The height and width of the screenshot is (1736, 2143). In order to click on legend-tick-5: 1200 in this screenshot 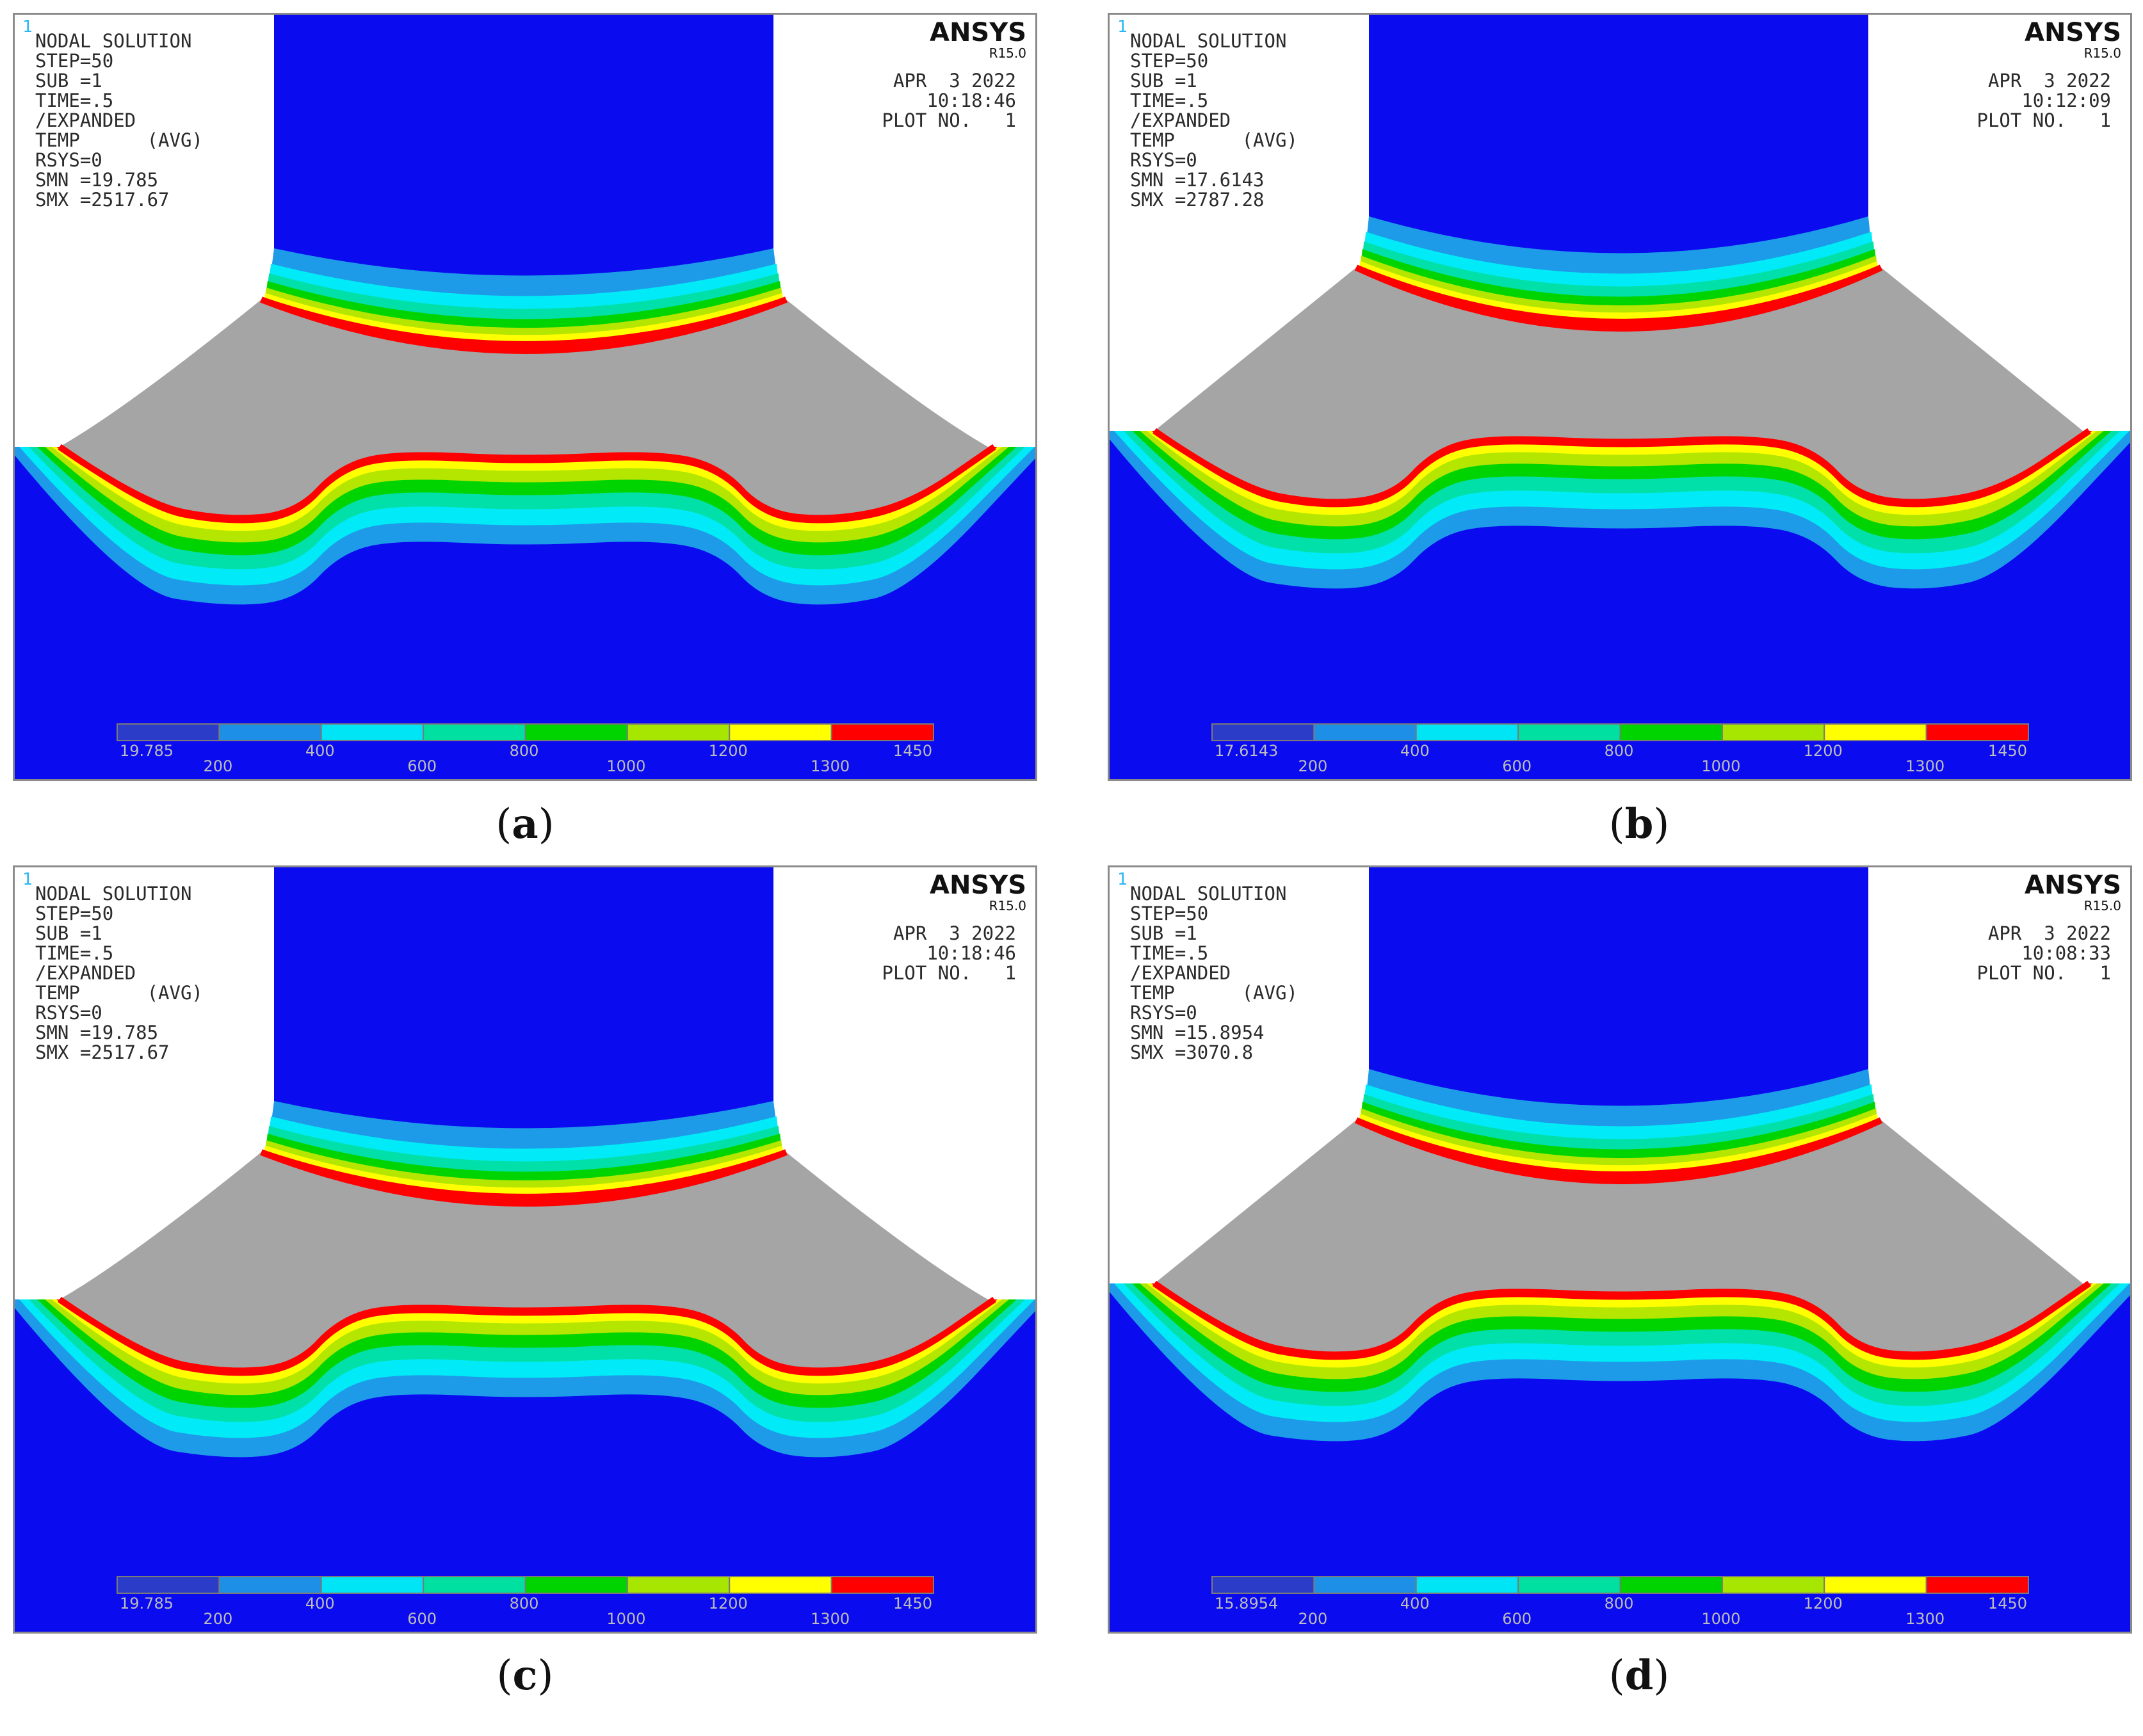, I will do `click(1823, 751)`.